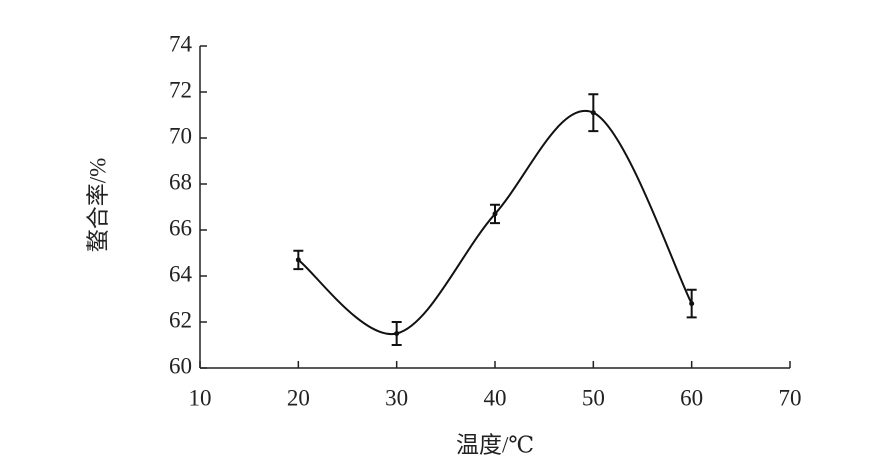  Describe the element at coordinates (790, 397) in the screenshot. I see `x-tick-label: 70` at that location.